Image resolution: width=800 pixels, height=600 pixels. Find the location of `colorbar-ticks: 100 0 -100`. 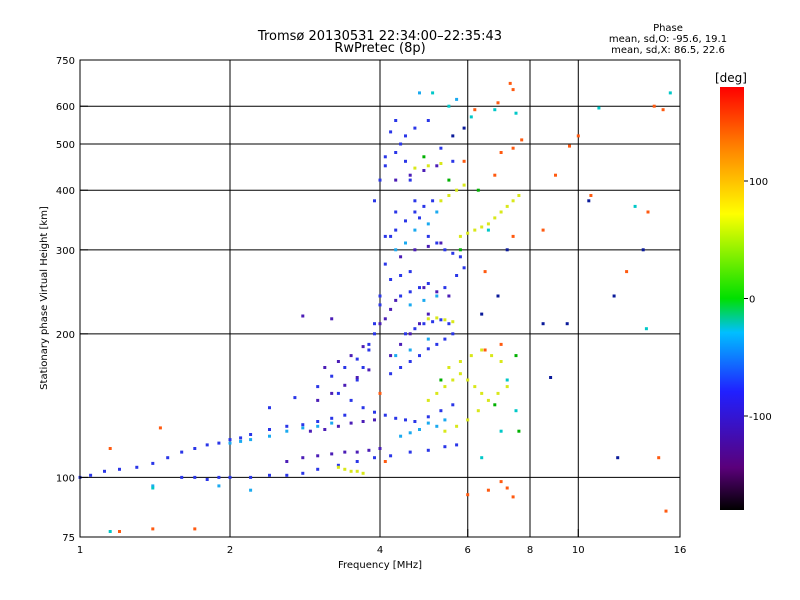

colorbar-ticks: 100 0 -100 is located at coordinates (758, 300).